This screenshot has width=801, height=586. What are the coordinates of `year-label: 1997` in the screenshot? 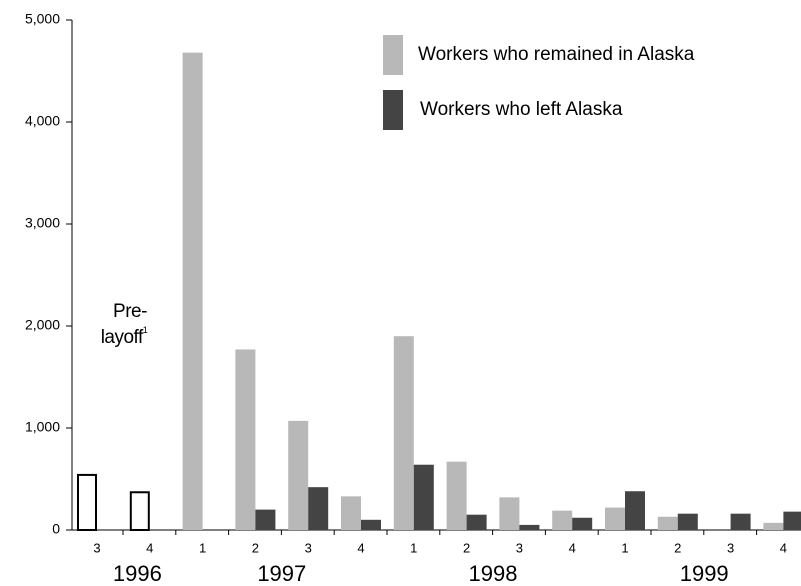 It's located at (281, 573).